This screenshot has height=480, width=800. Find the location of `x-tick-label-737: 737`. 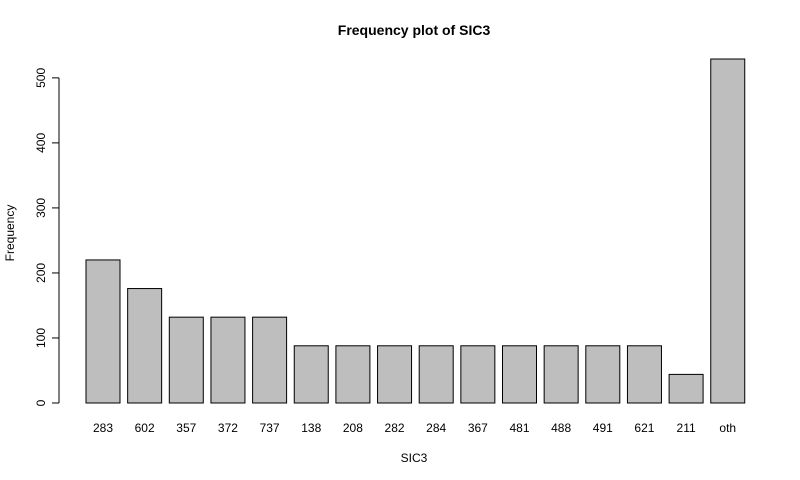

x-tick-label-737: 737 is located at coordinates (270, 428).